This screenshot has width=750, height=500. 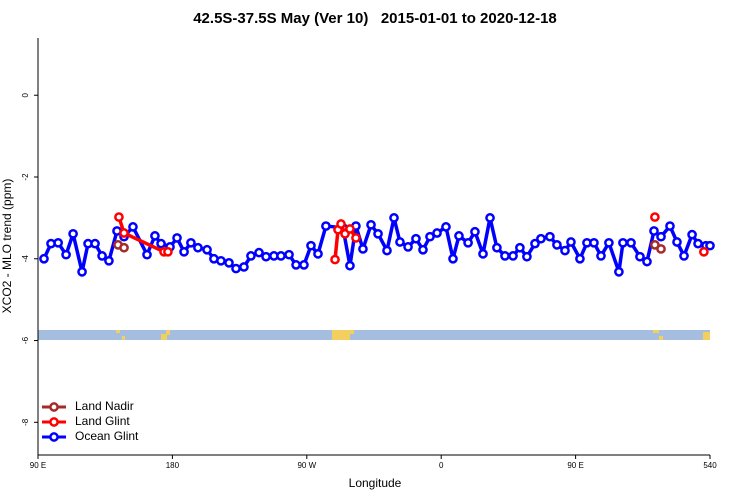 What do you see at coordinates (441, 465) in the screenshot?
I see `x-tick-label: 0` at bounding box center [441, 465].